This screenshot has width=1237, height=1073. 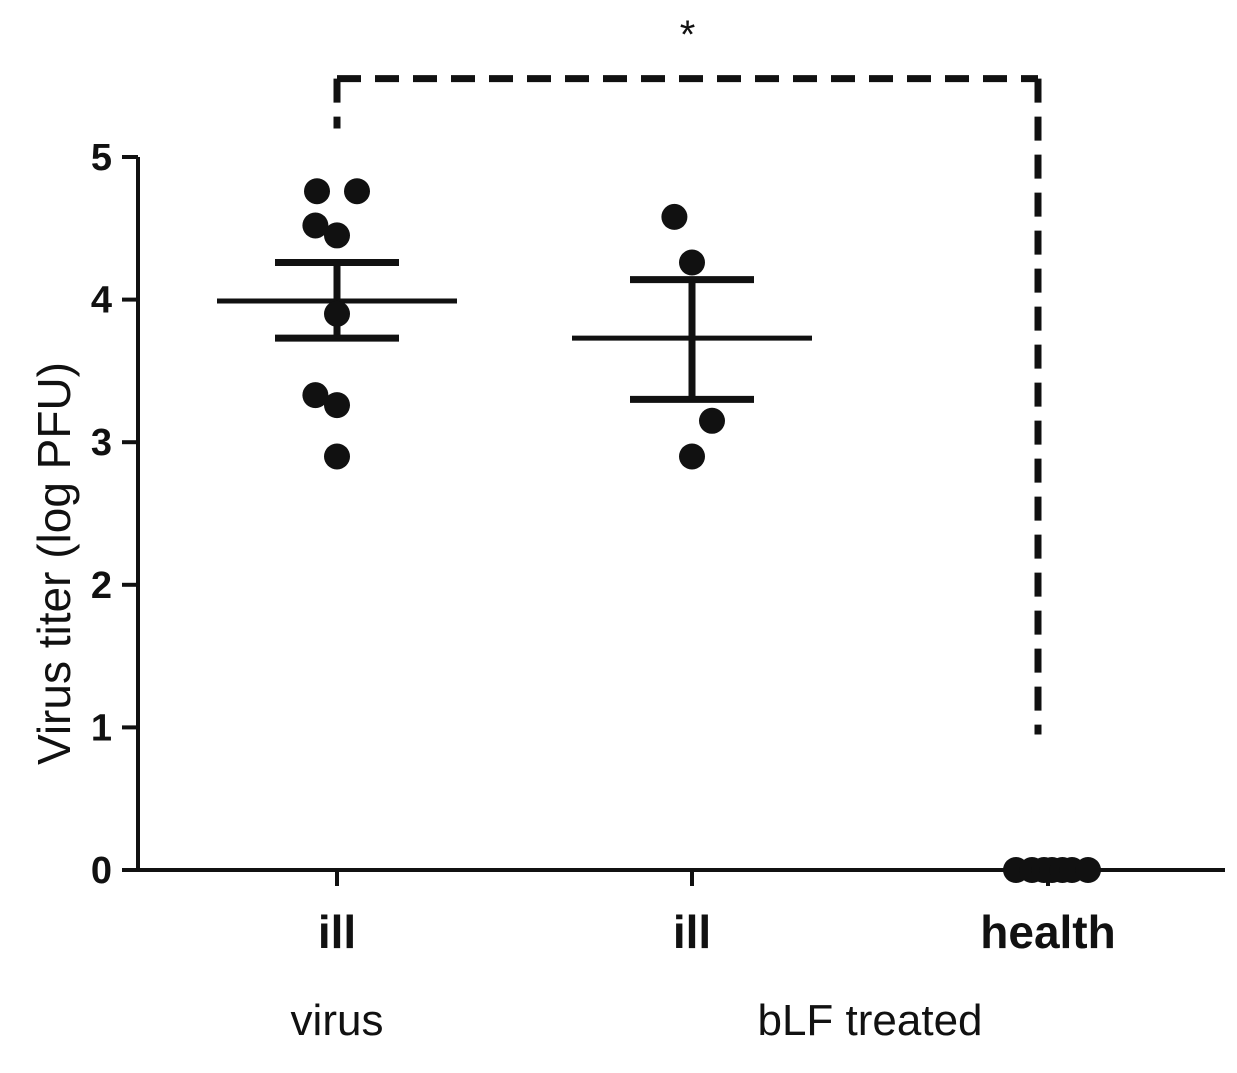 I want to click on group-label: virus, so click(x=337, y=1020).